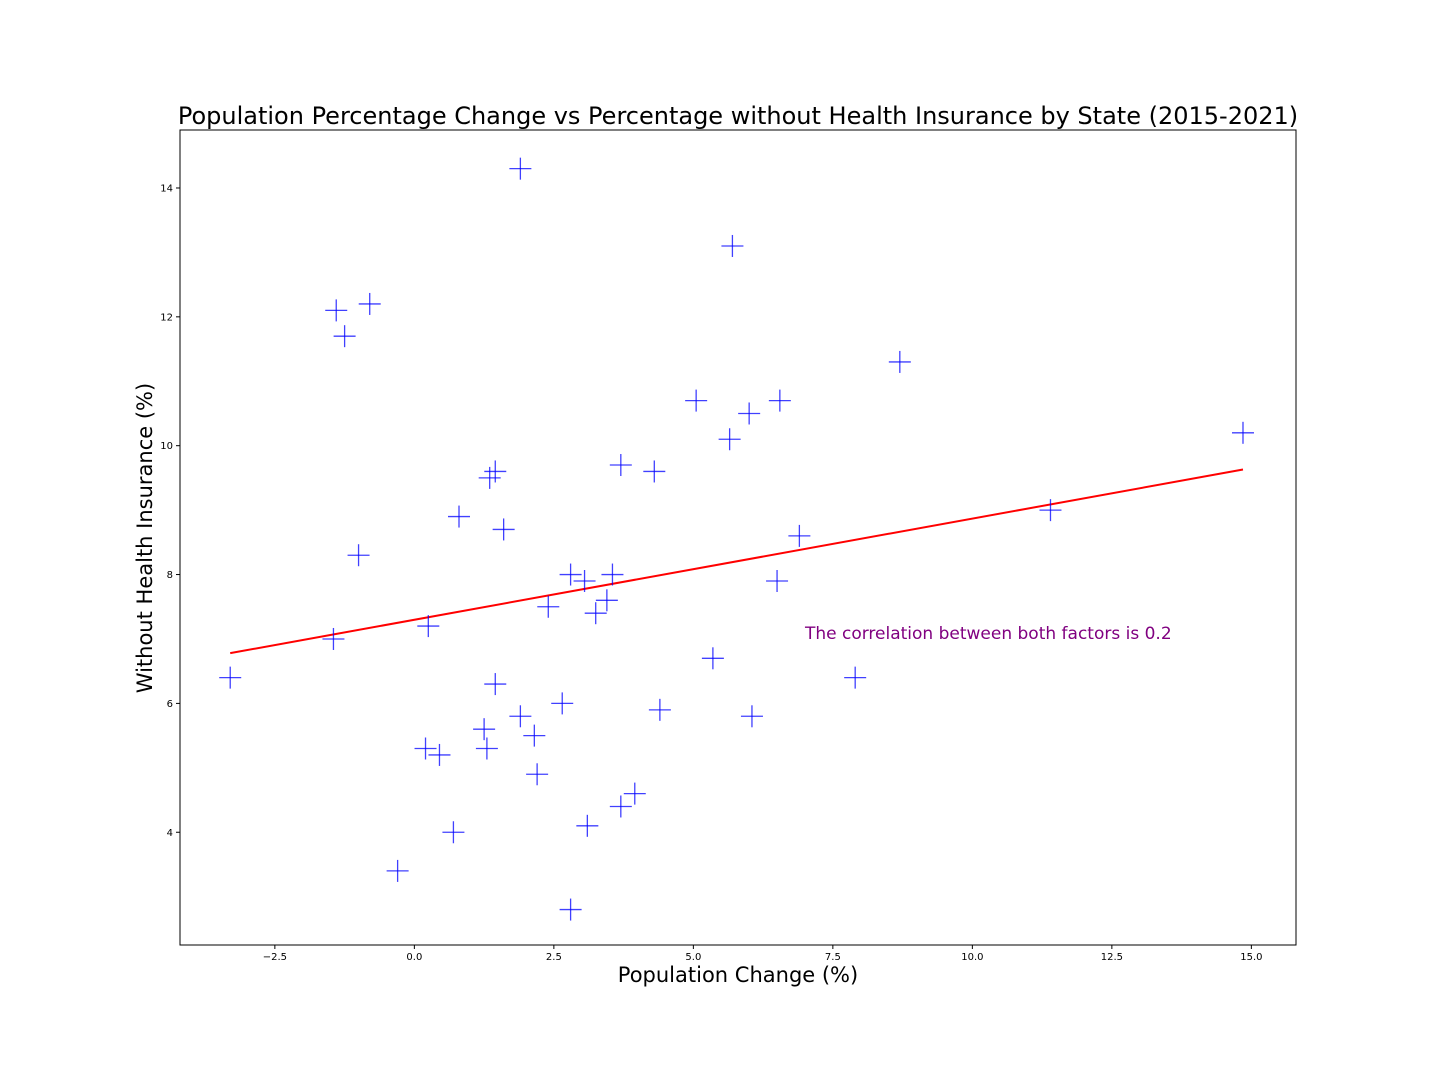 Image resolution: width=1440 pixels, height=1080 pixels. What do you see at coordinates (275, 957) in the screenshot?
I see `x-tick-label: −2.5` at bounding box center [275, 957].